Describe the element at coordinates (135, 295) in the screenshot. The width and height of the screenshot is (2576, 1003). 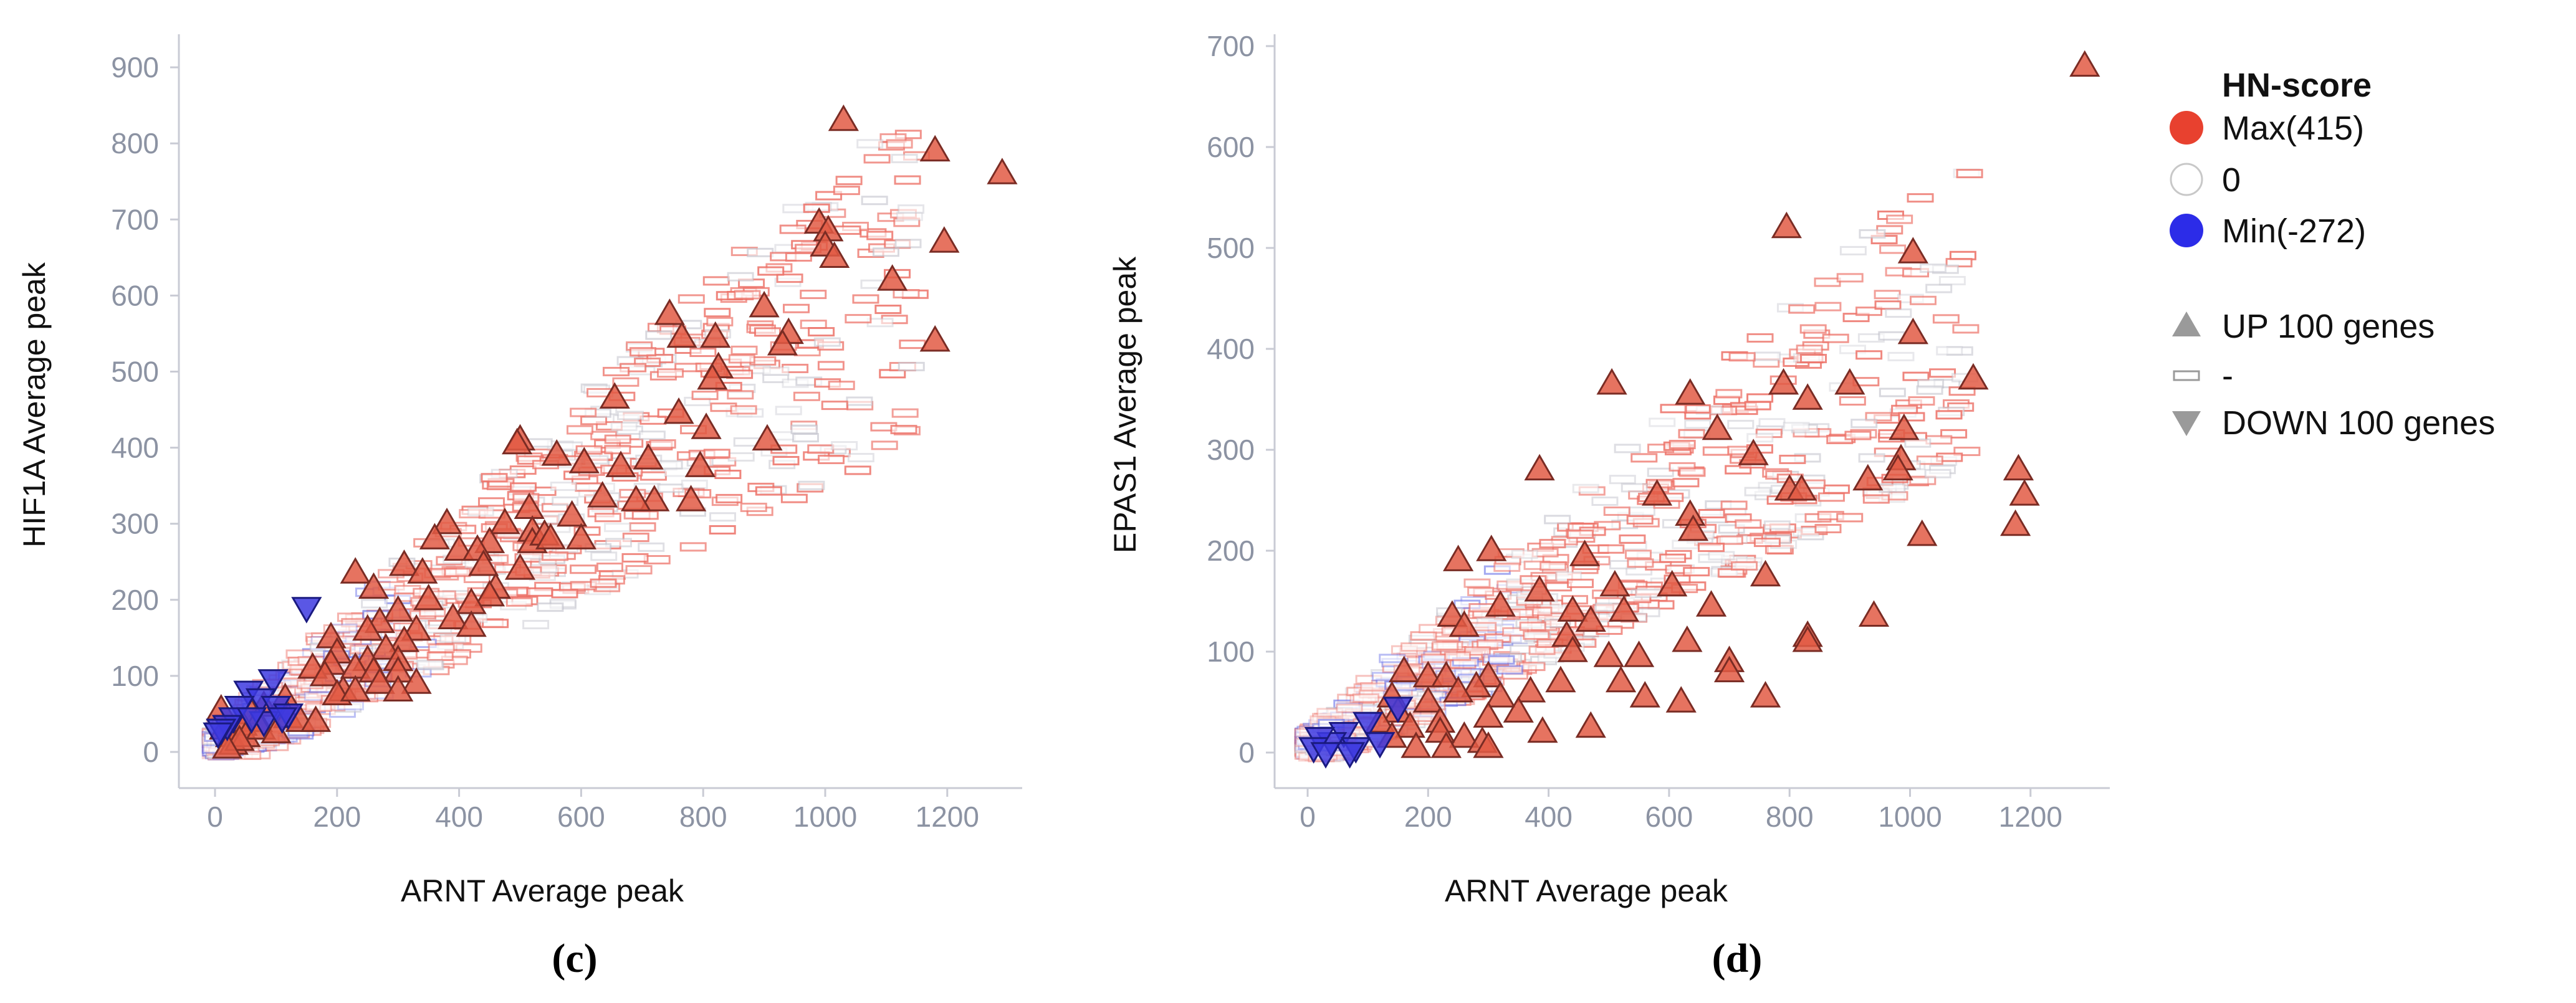
I see `y-tick-label-c: 600` at that location.